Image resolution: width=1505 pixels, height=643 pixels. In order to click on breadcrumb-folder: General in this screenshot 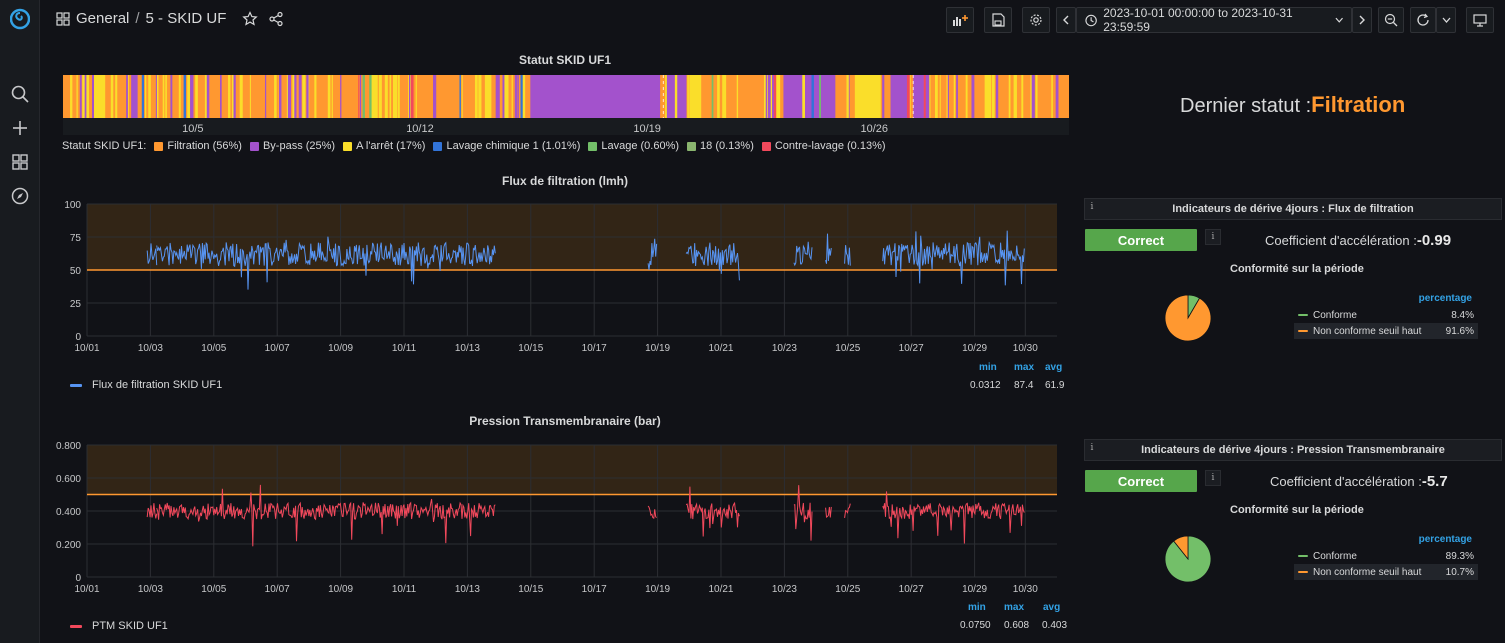, I will do `click(103, 18)`.